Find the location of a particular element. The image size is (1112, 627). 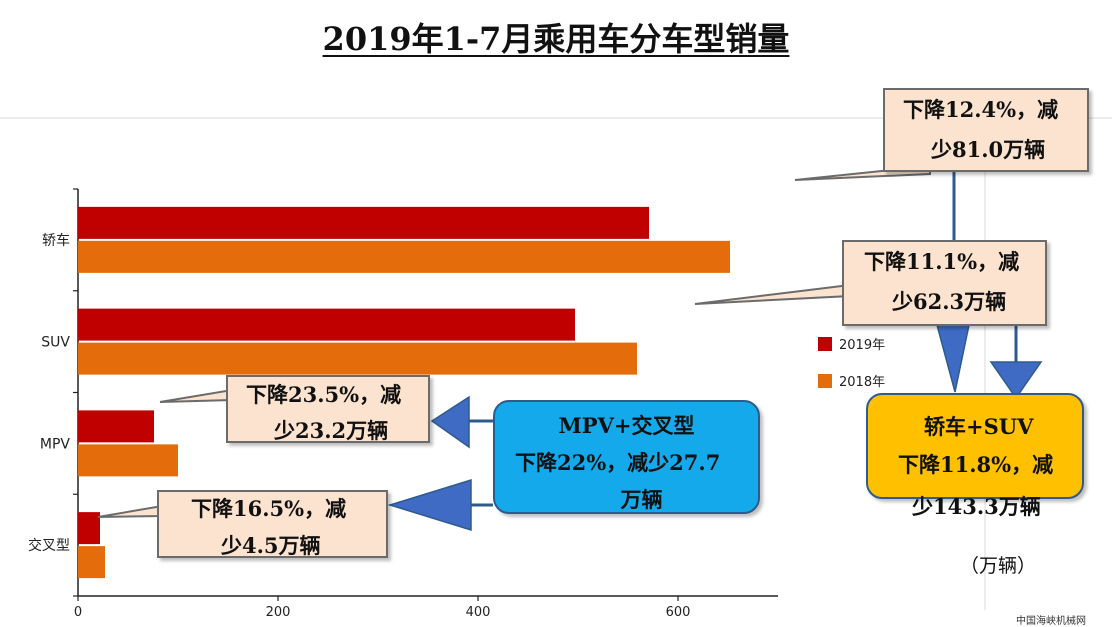

callout-cross-line-2: 少4.5万辆 is located at coordinates (271, 545).